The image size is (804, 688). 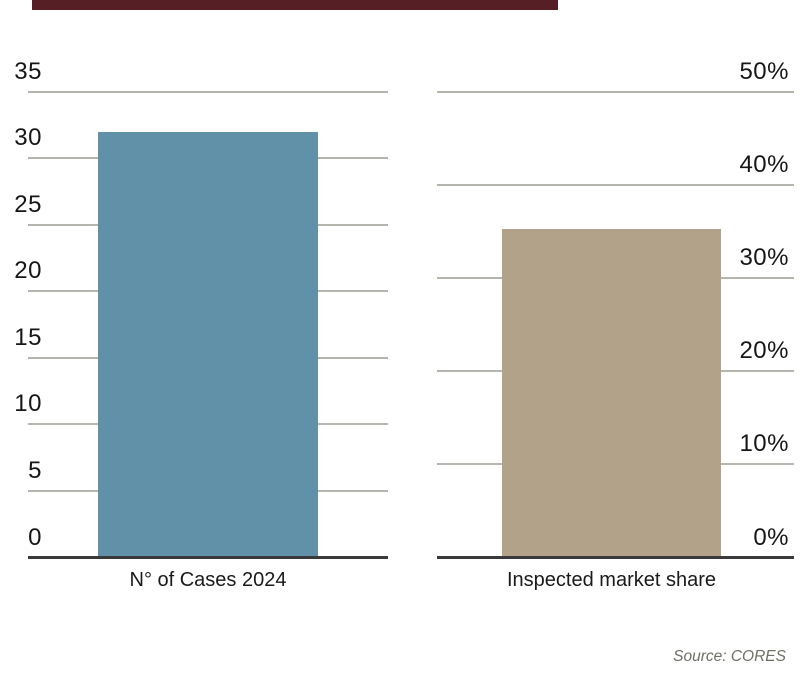 What do you see at coordinates (771, 537) in the screenshot?
I see `y-tick-label: 0%` at bounding box center [771, 537].